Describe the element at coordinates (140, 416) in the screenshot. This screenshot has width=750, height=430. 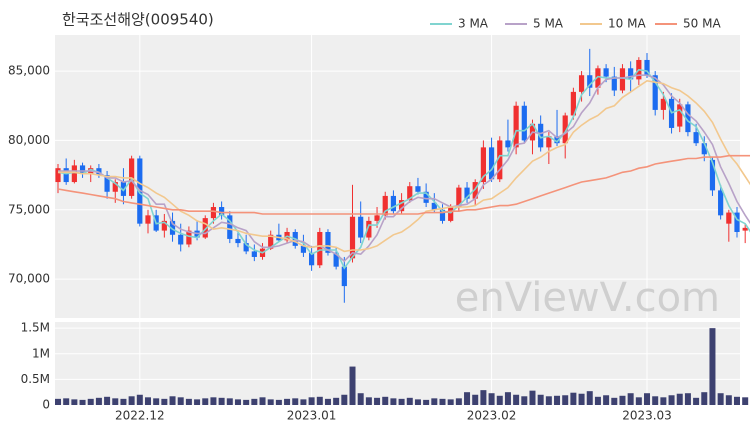
I see `x-tick-label: 2022.12` at that location.